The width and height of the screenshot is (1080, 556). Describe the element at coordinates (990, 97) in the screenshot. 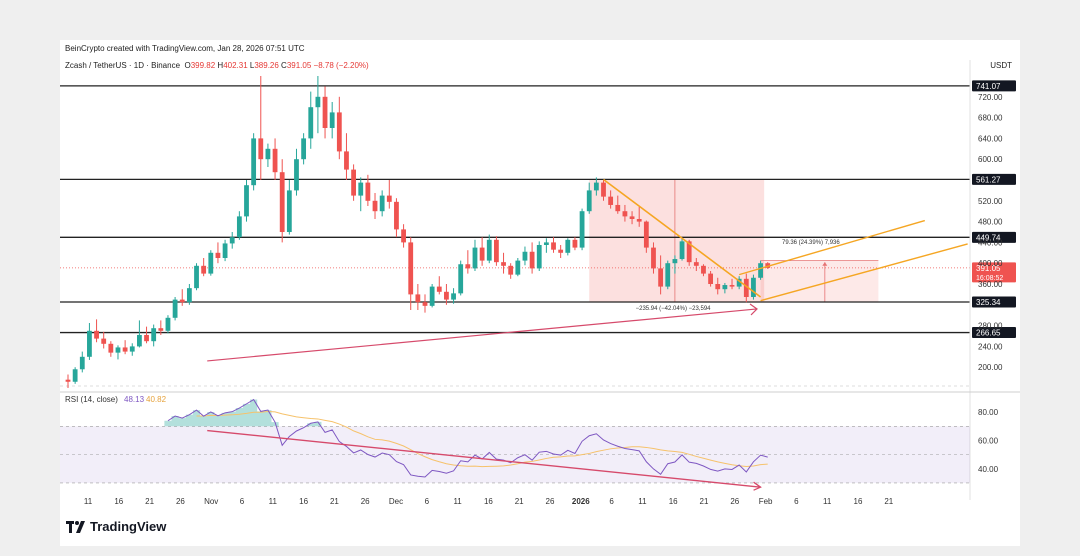

I see `price-tick-label: 720.00` at that location.